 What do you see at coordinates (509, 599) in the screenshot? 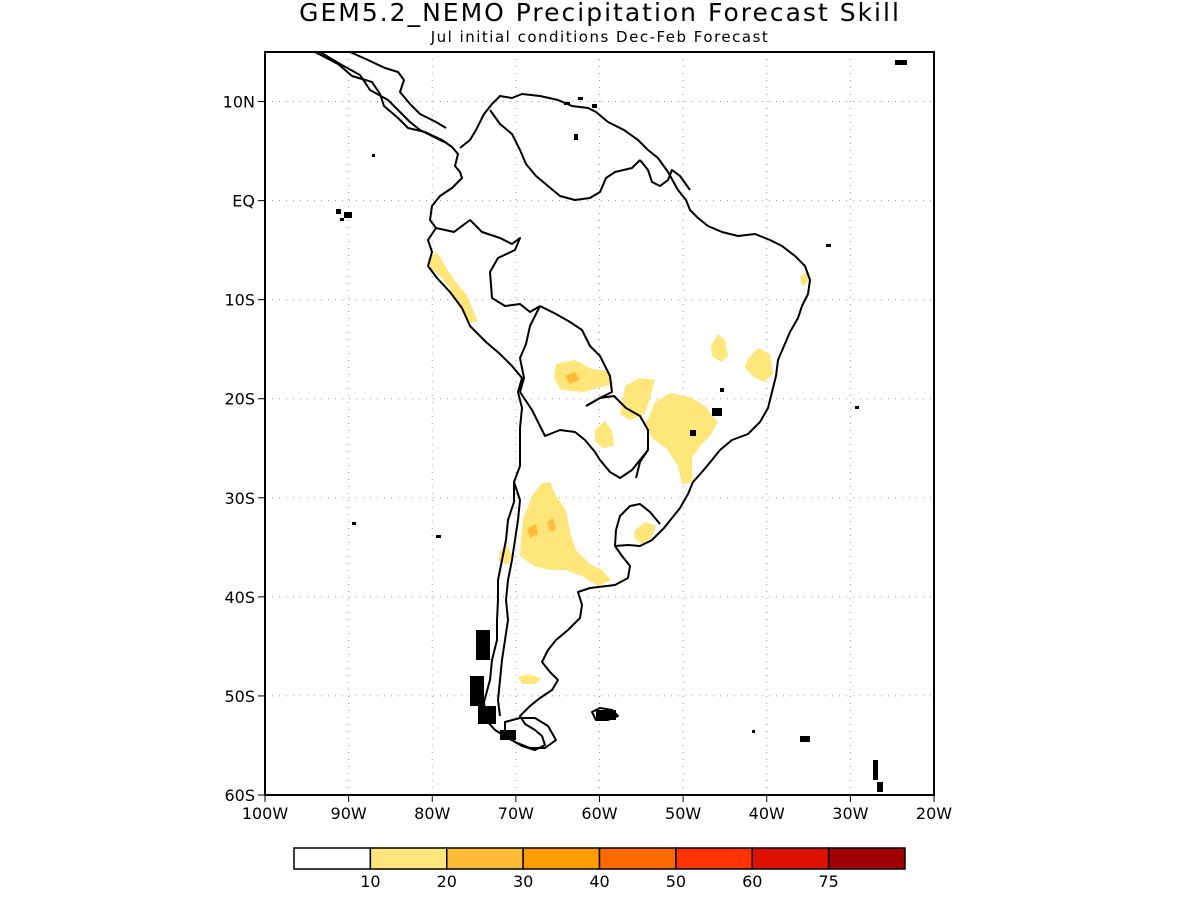
I see `border-argentina-chile` at bounding box center [509, 599].